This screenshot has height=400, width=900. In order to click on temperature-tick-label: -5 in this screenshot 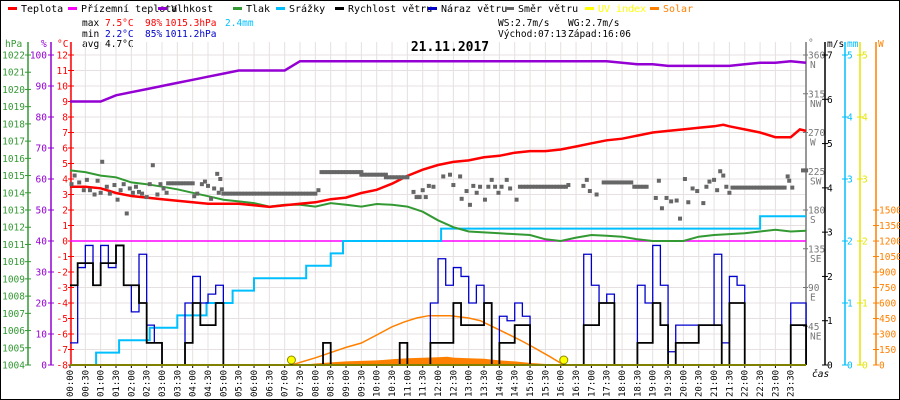, I will do `click(62, 319)`.